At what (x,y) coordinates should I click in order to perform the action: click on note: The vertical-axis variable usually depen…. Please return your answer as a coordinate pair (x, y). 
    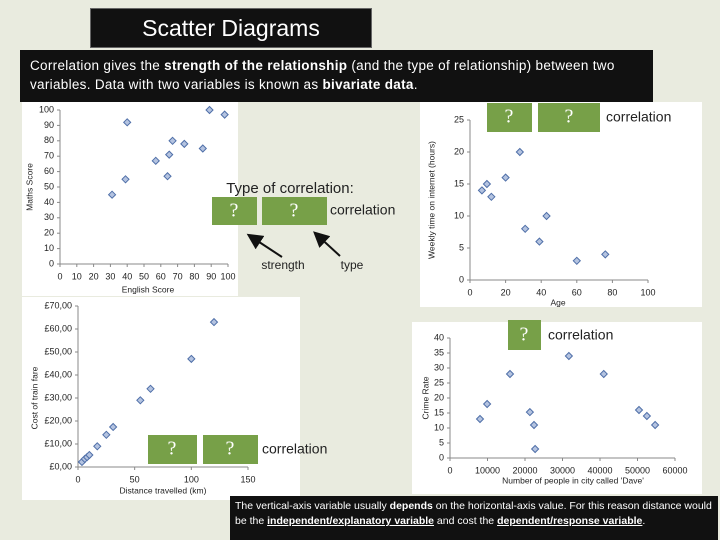
    Looking at the image, I should click on (474, 518).